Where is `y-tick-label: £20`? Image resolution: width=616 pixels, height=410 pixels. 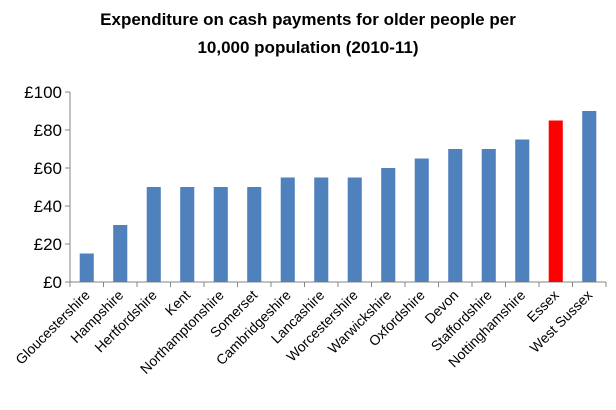
y-tick-label: £20 is located at coordinates (48, 244).